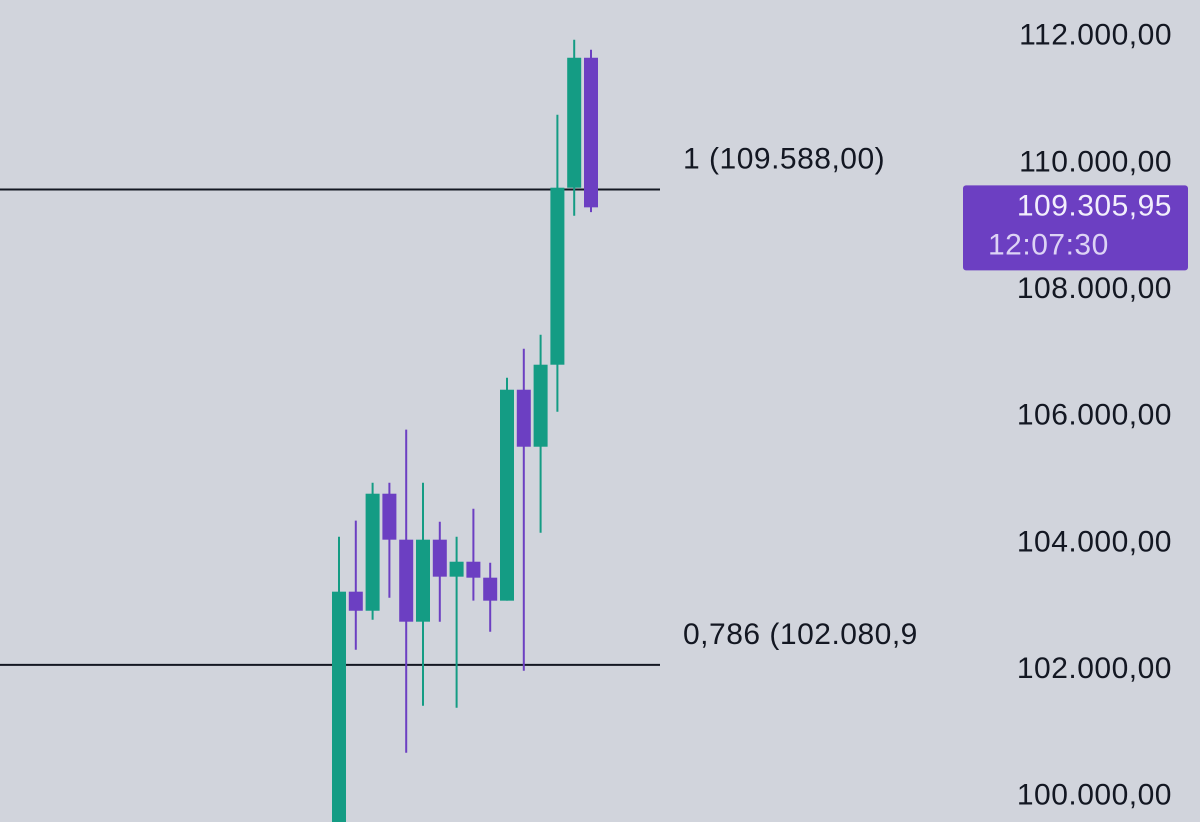 Image resolution: width=1200 pixels, height=822 pixels. Describe the element at coordinates (1095, 161) in the screenshot. I see `y-tick-label: 110.000,00` at that location.